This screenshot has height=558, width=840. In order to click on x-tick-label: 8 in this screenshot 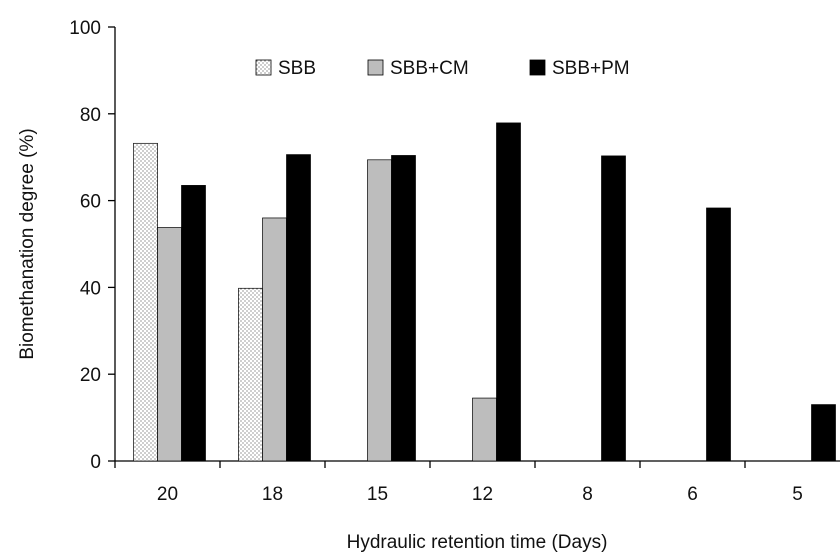, I will do `click(587, 494)`.